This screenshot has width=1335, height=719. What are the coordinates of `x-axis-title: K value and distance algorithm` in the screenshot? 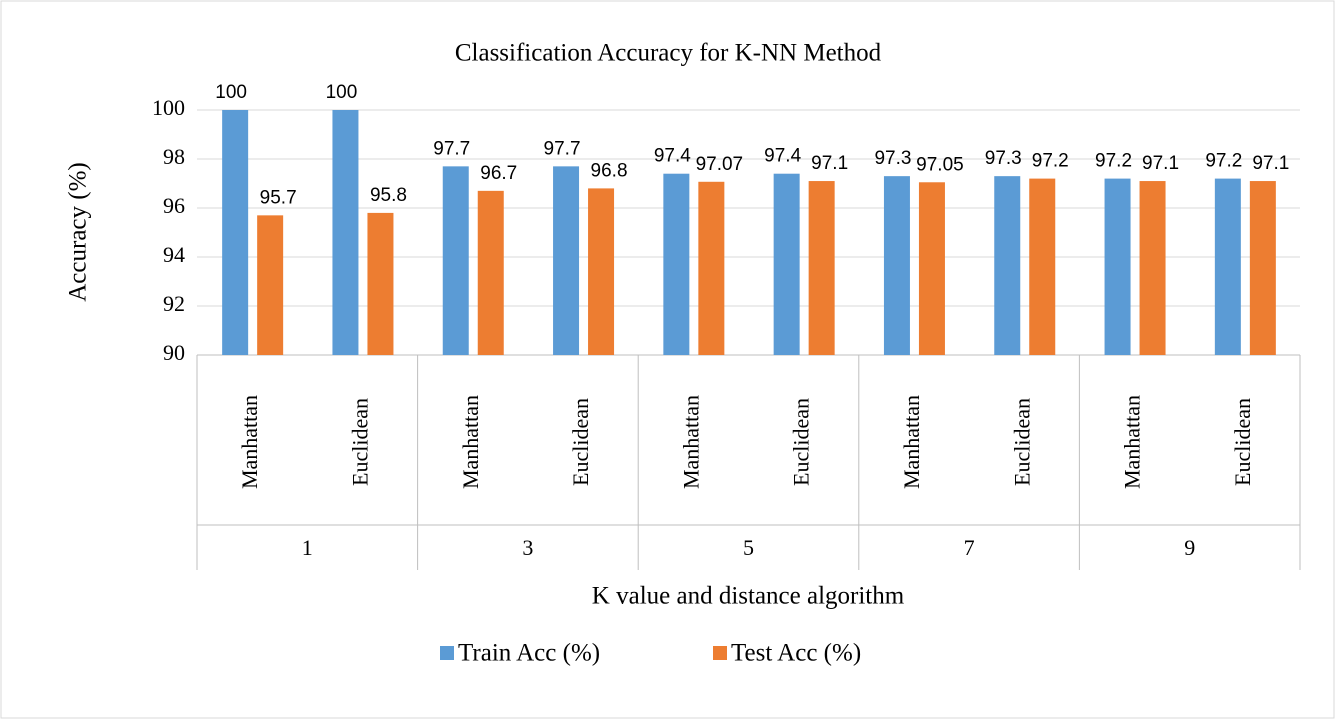 It's located at (748, 596).